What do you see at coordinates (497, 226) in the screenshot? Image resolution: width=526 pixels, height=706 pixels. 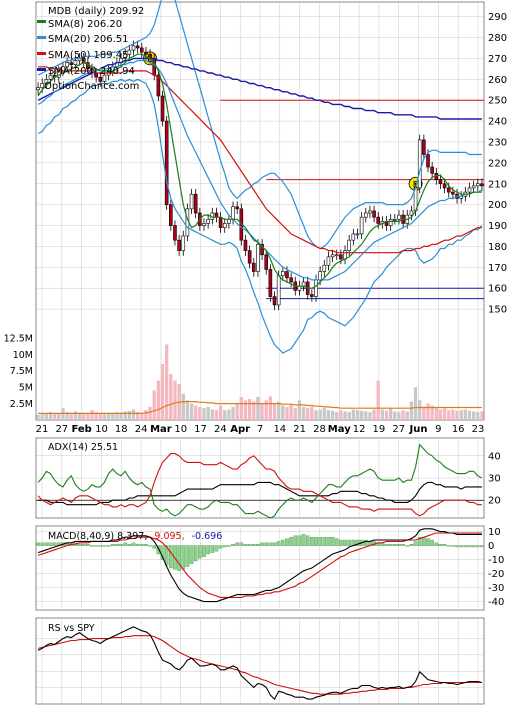 I see `price-y-tick-label: 190` at bounding box center [497, 226].